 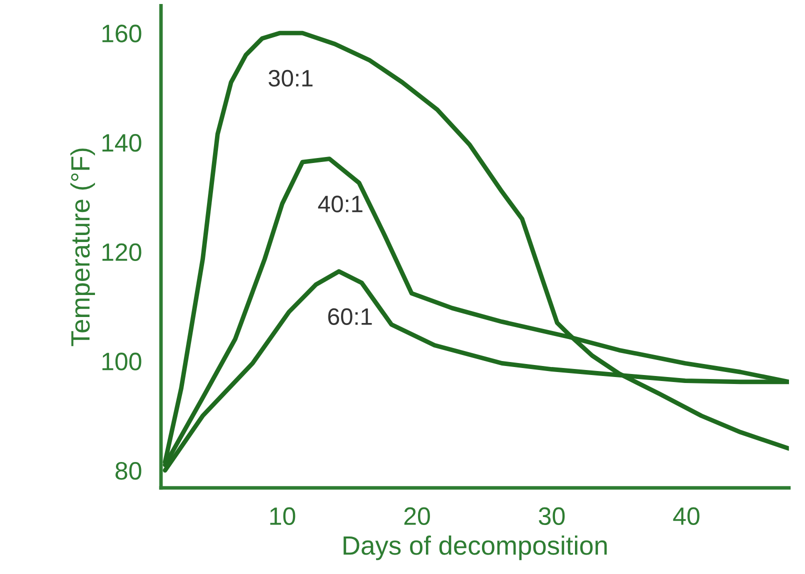 I want to click on series-label: 60:1, so click(x=350, y=316).